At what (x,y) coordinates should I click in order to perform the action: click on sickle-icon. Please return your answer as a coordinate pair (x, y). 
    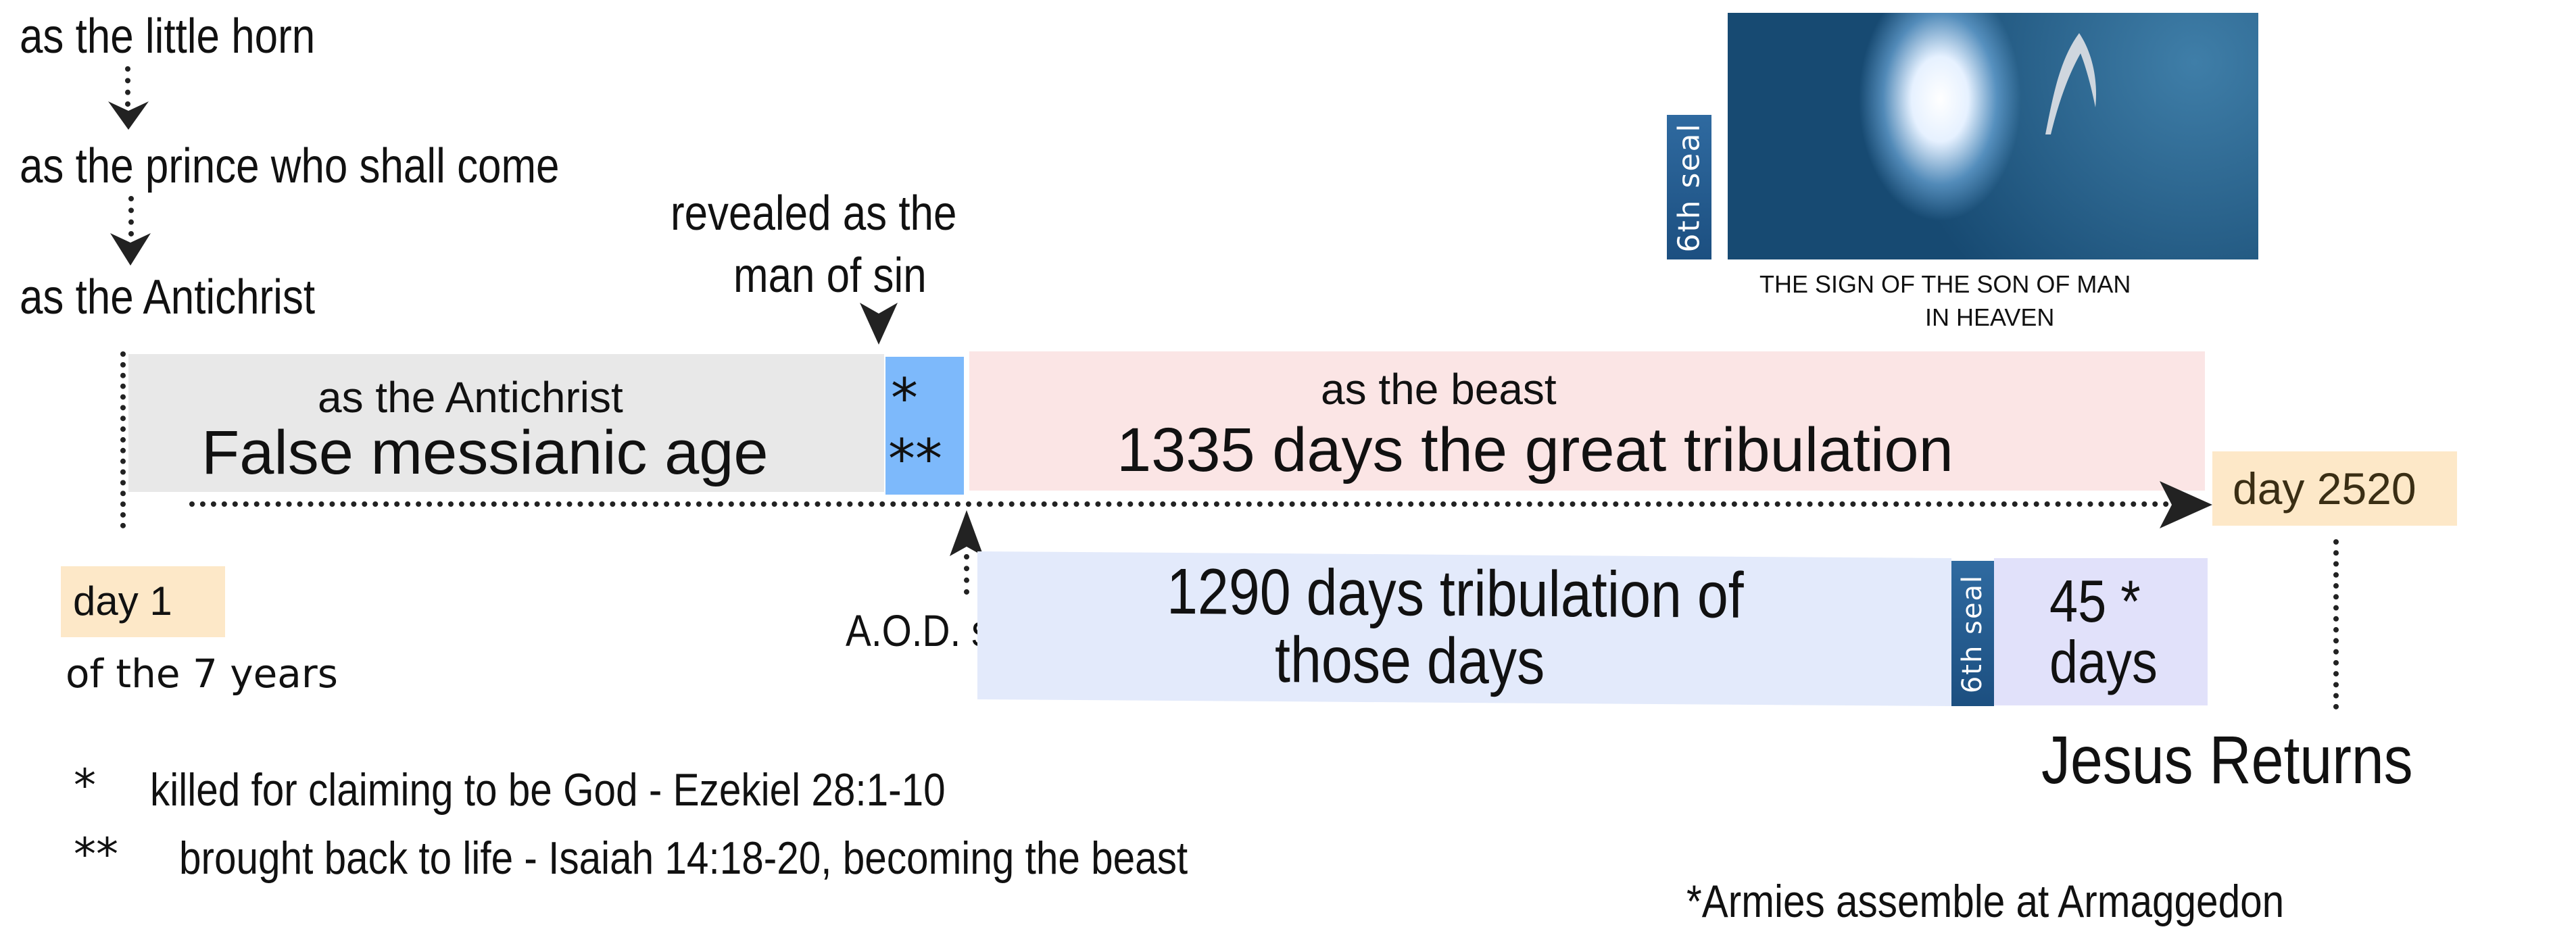
    Looking at the image, I should click on (2070, 83).